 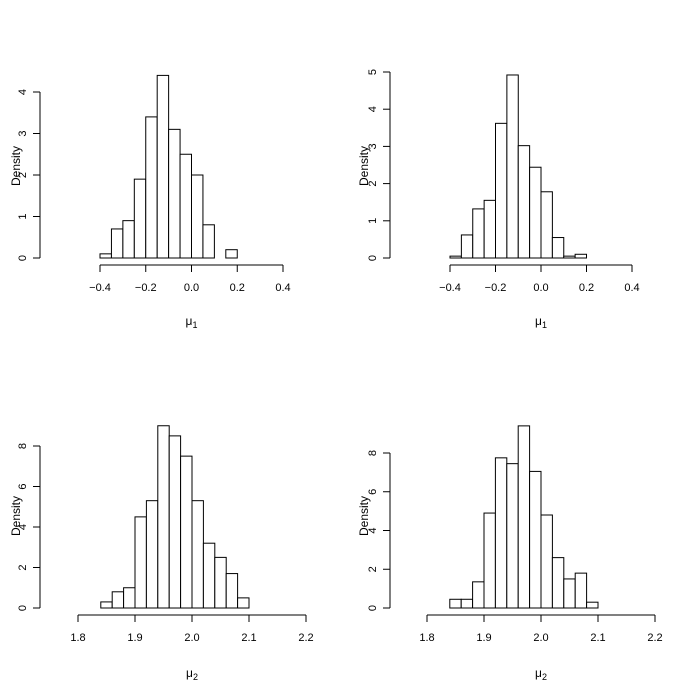 I want to click on y-tick-label: 6, so click(x=23, y=486).